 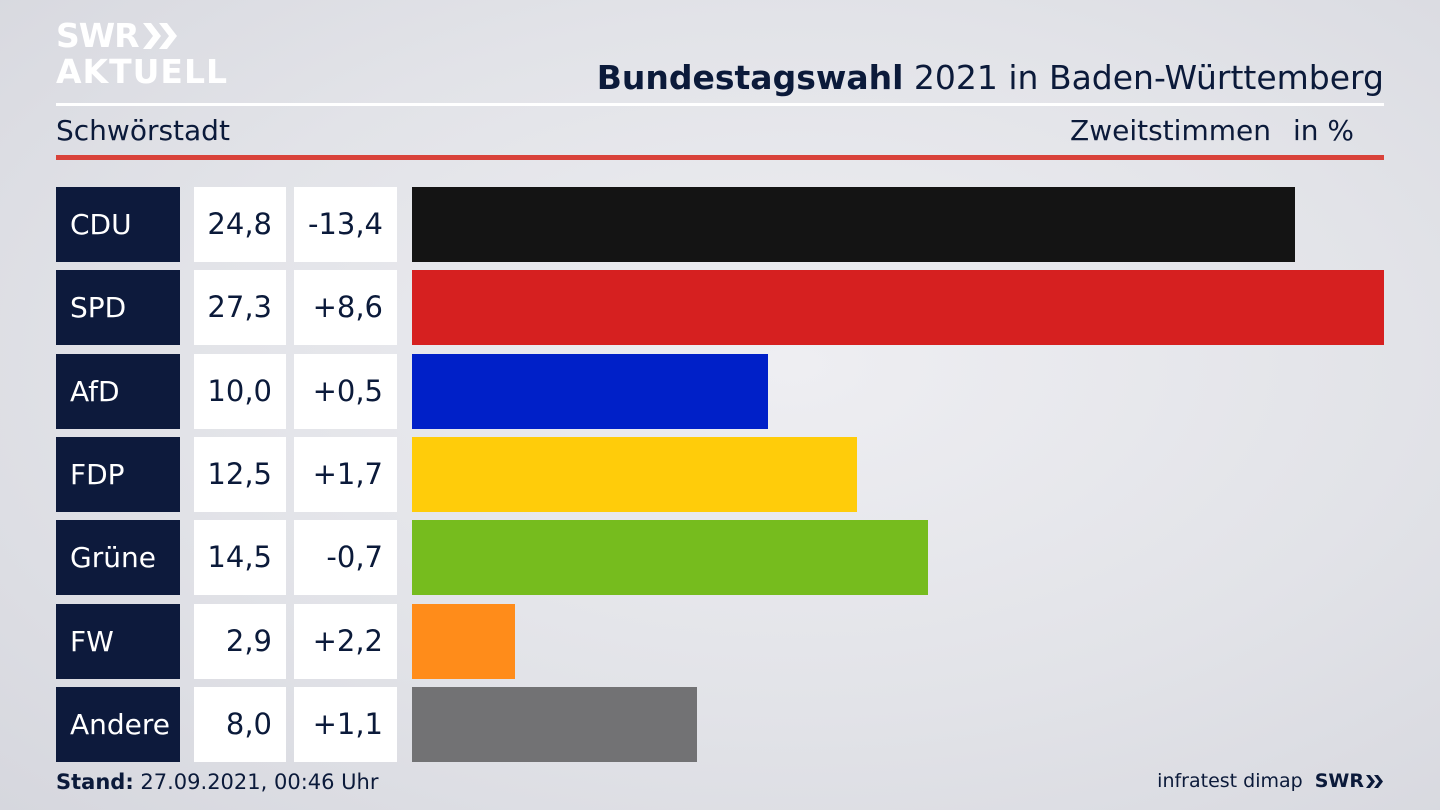 I want to click on footer-swr-logo: SWR, so click(x=1349, y=781).